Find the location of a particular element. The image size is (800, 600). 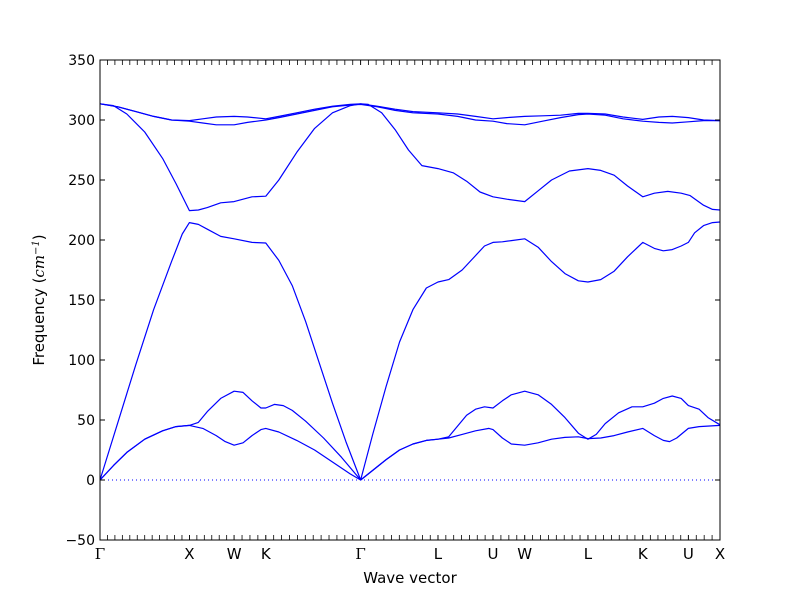

y-tick-label: 100 is located at coordinates (81, 361).